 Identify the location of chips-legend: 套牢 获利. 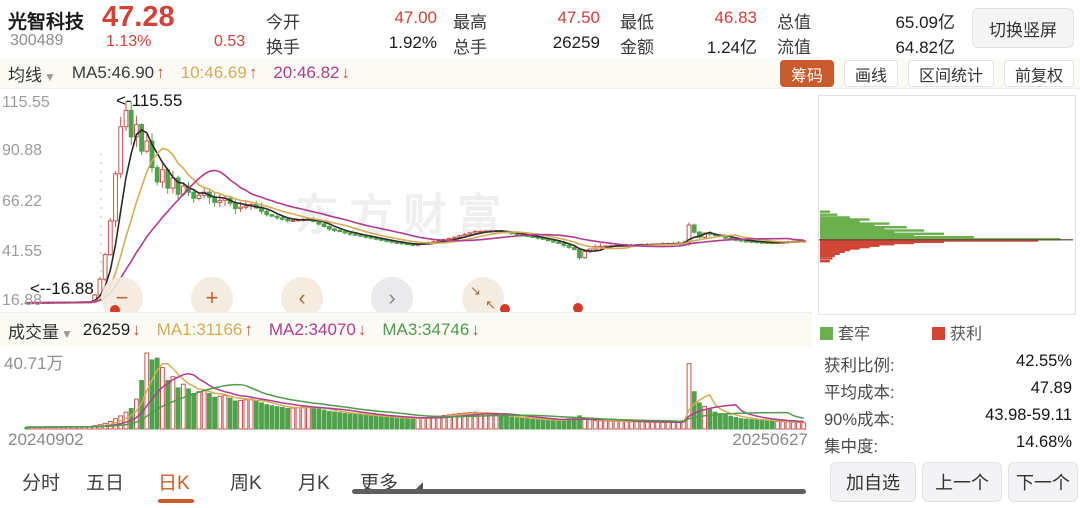
(948, 331).